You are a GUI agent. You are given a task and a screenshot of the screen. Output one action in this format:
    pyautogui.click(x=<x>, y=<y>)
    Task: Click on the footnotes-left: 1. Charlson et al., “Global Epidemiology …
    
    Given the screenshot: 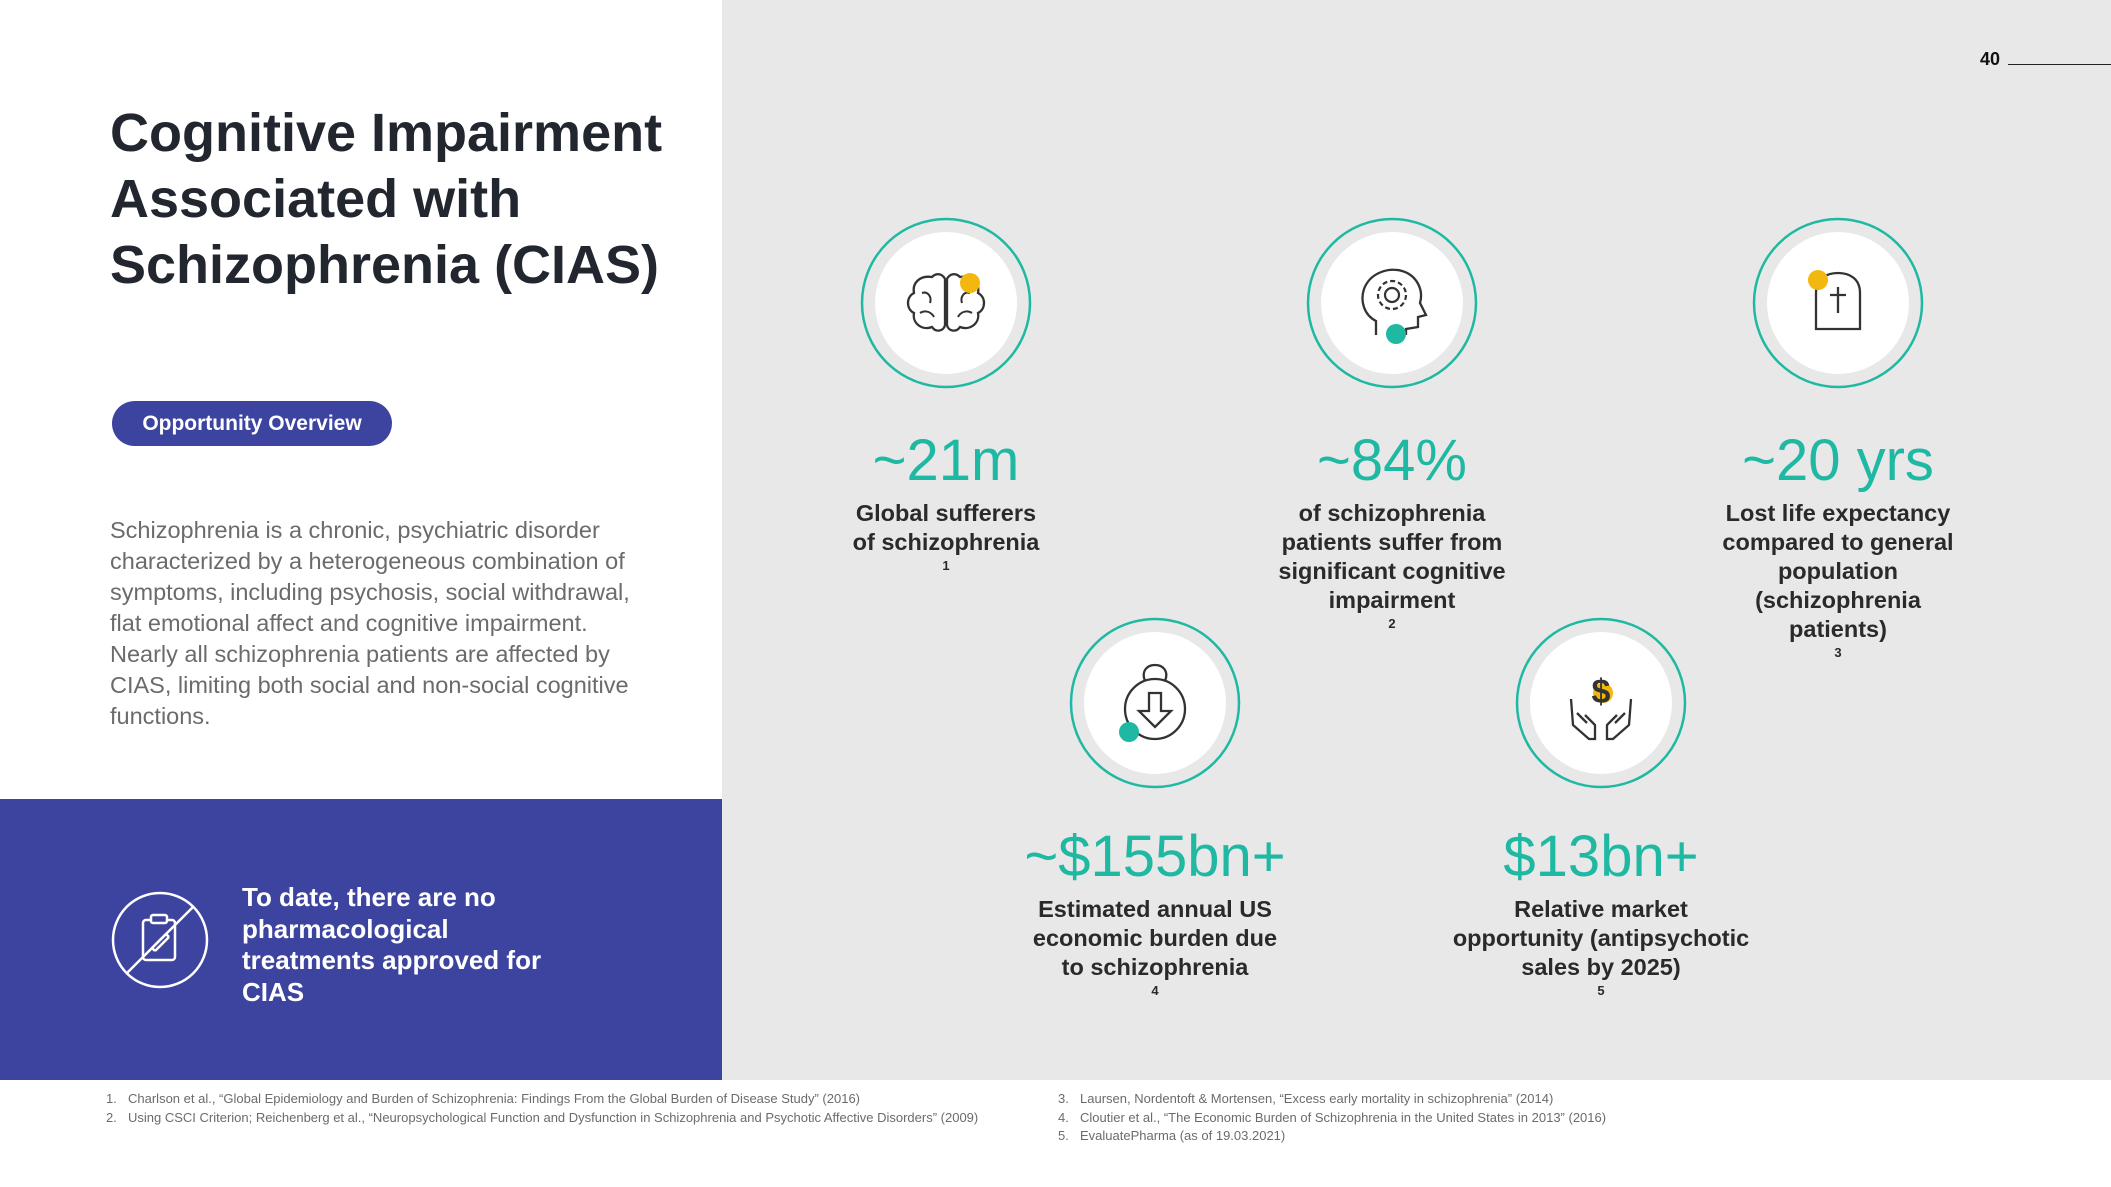 What is the action you would take?
    pyautogui.click(x=567, y=1108)
    